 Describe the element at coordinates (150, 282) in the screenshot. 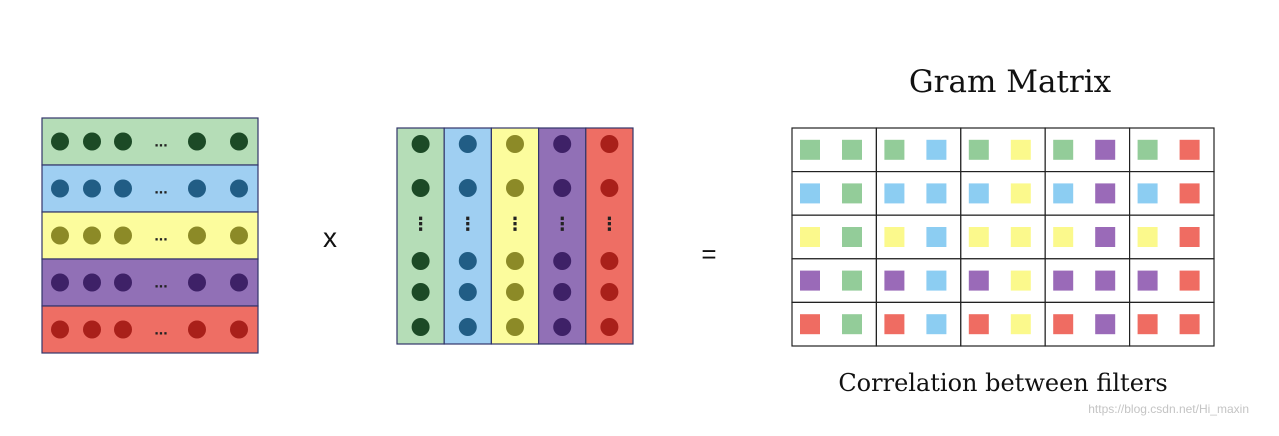

I see `feature-row-purple` at that location.